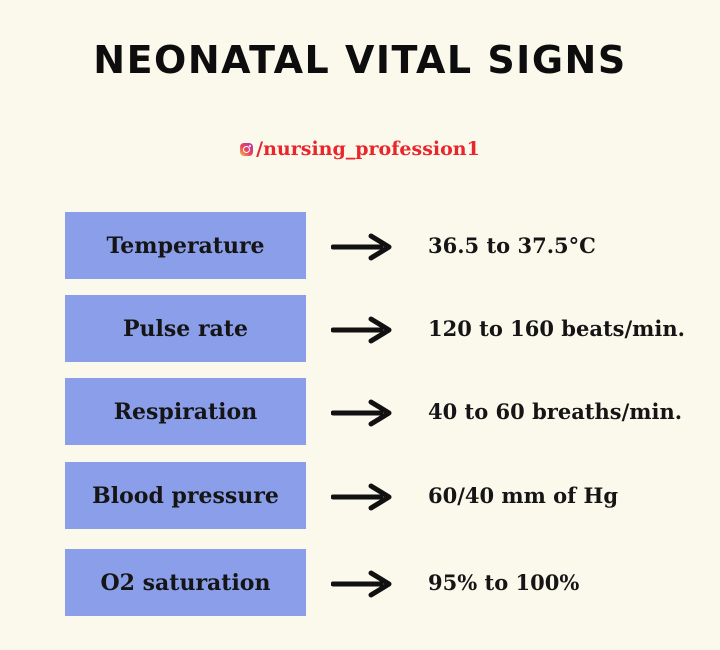 This screenshot has width=720, height=650. What do you see at coordinates (556, 328) in the screenshot?
I see `vital-value: 120 to 160 beats/min.` at bounding box center [556, 328].